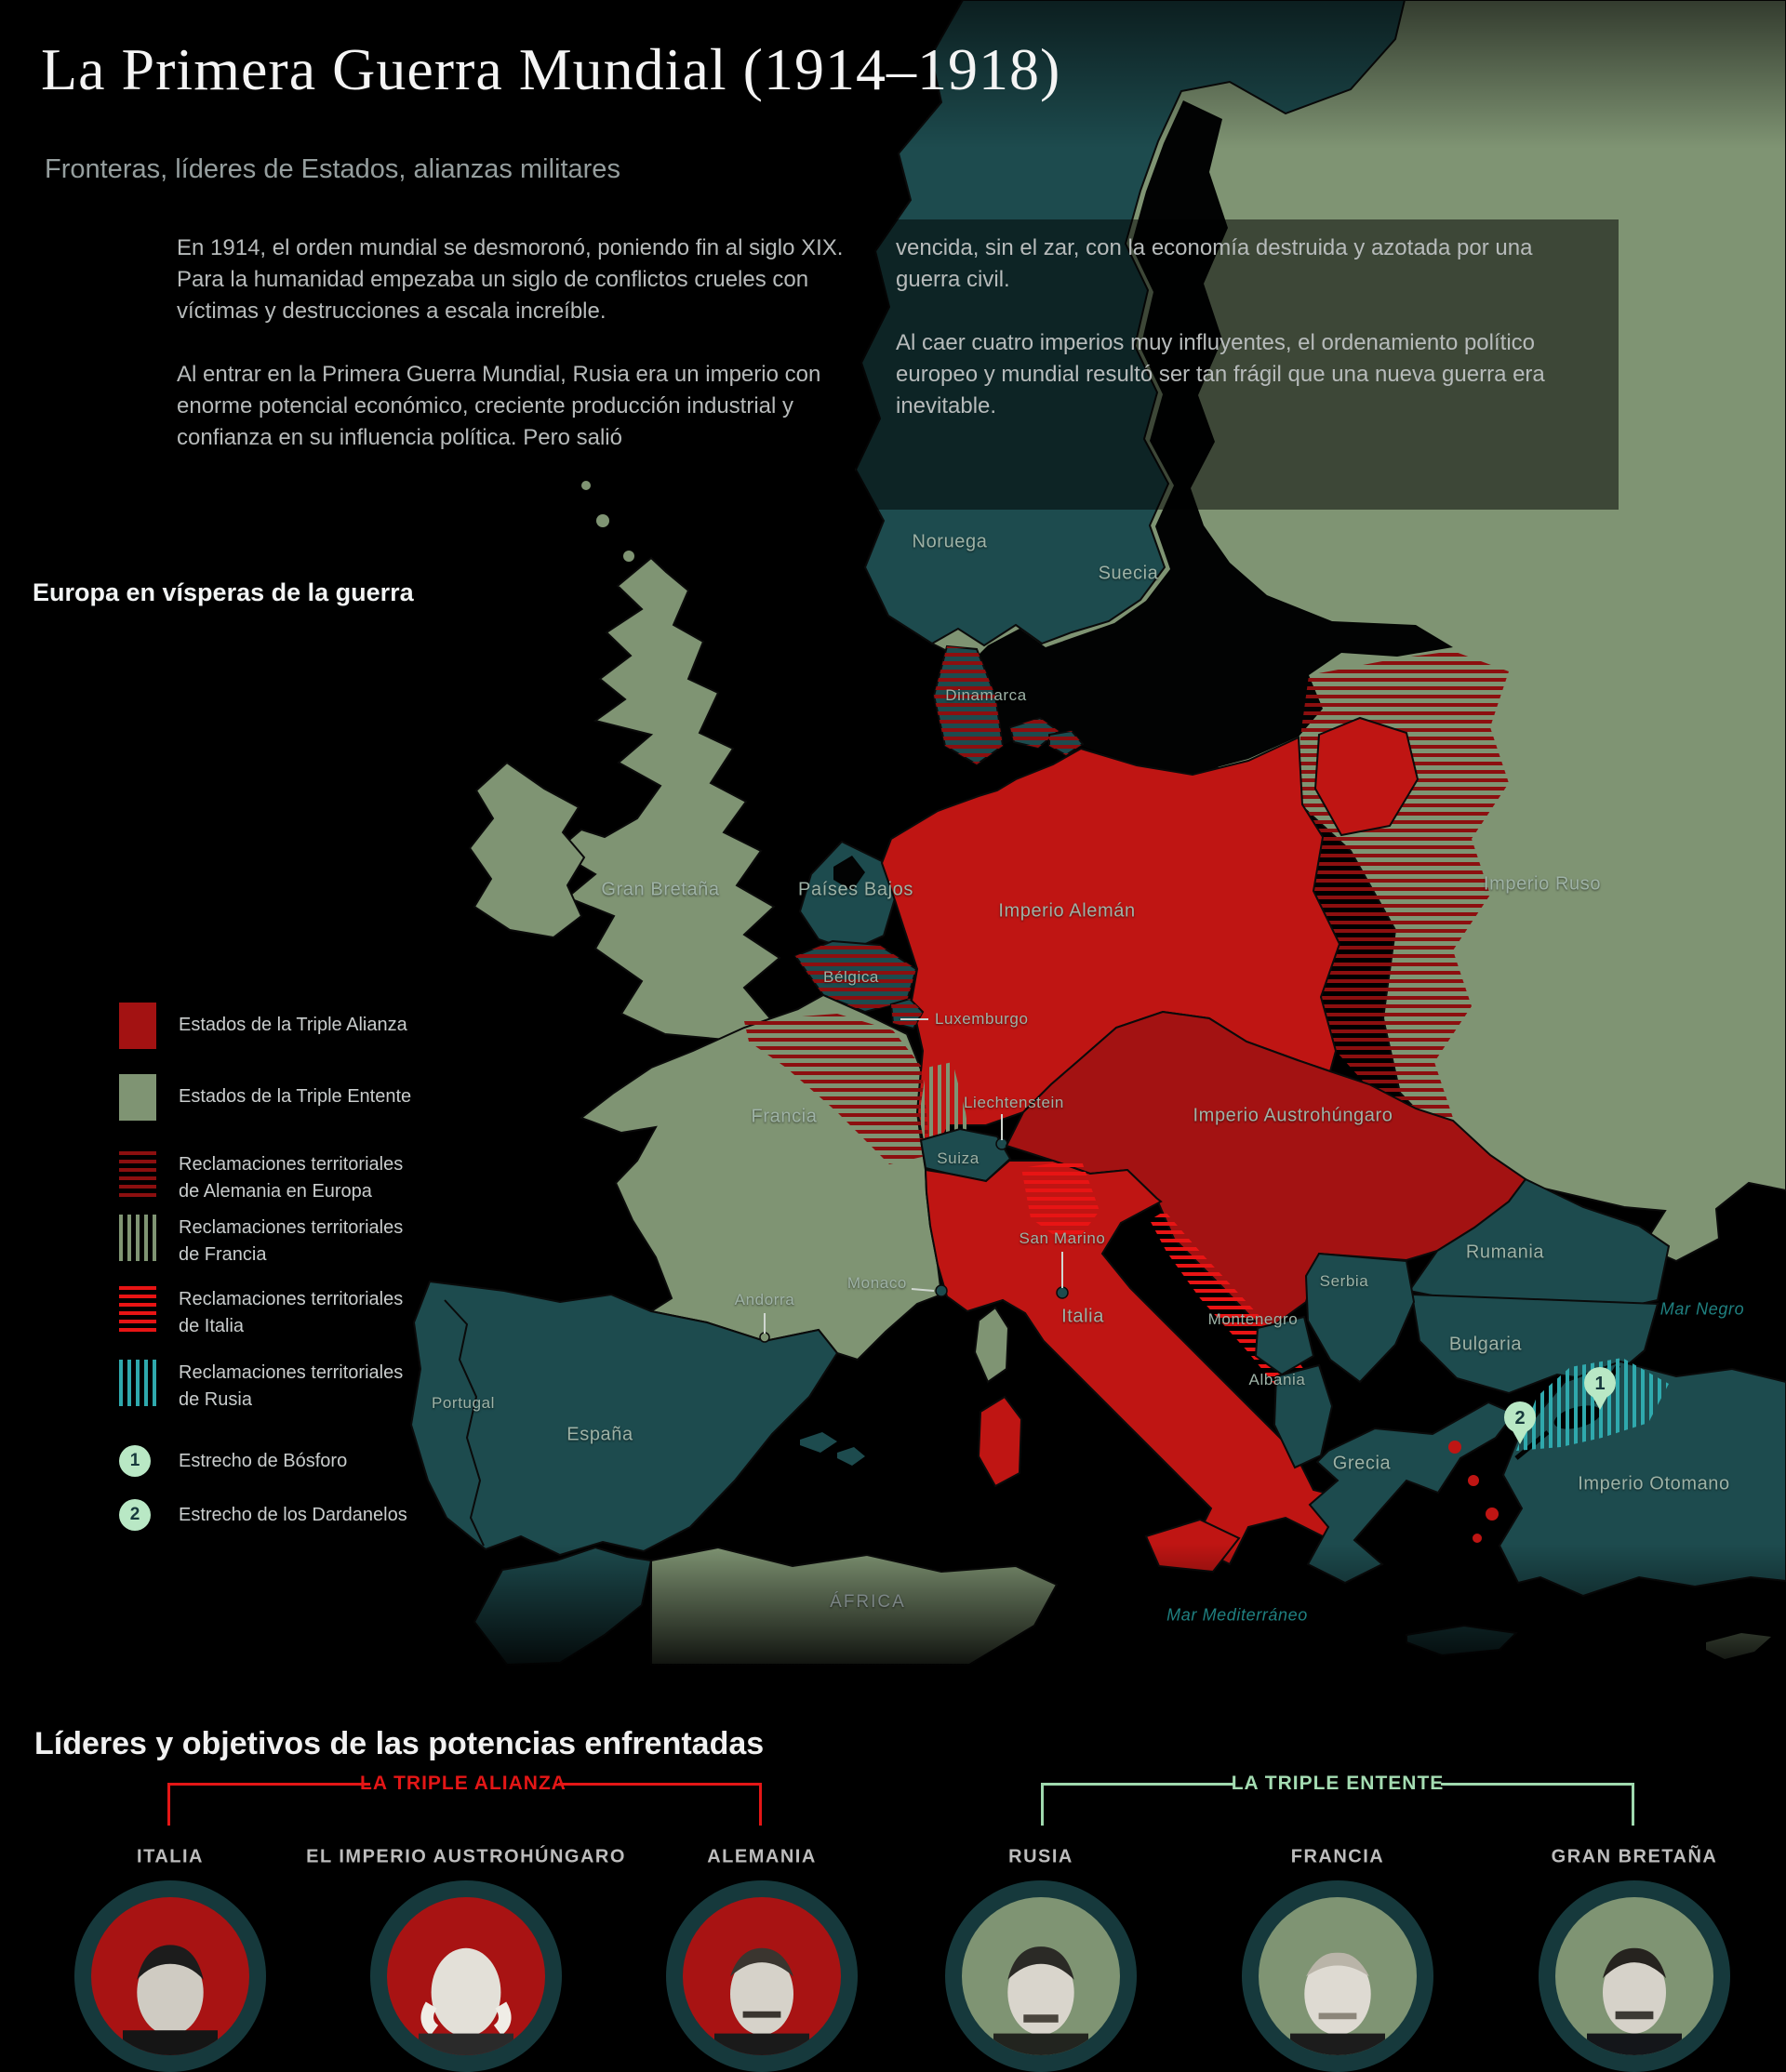 The width and height of the screenshot is (1786, 2072). What do you see at coordinates (986, 695) in the screenshot?
I see `map-label-dinamarca: Dinamarca` at bounding box center [986, 695].